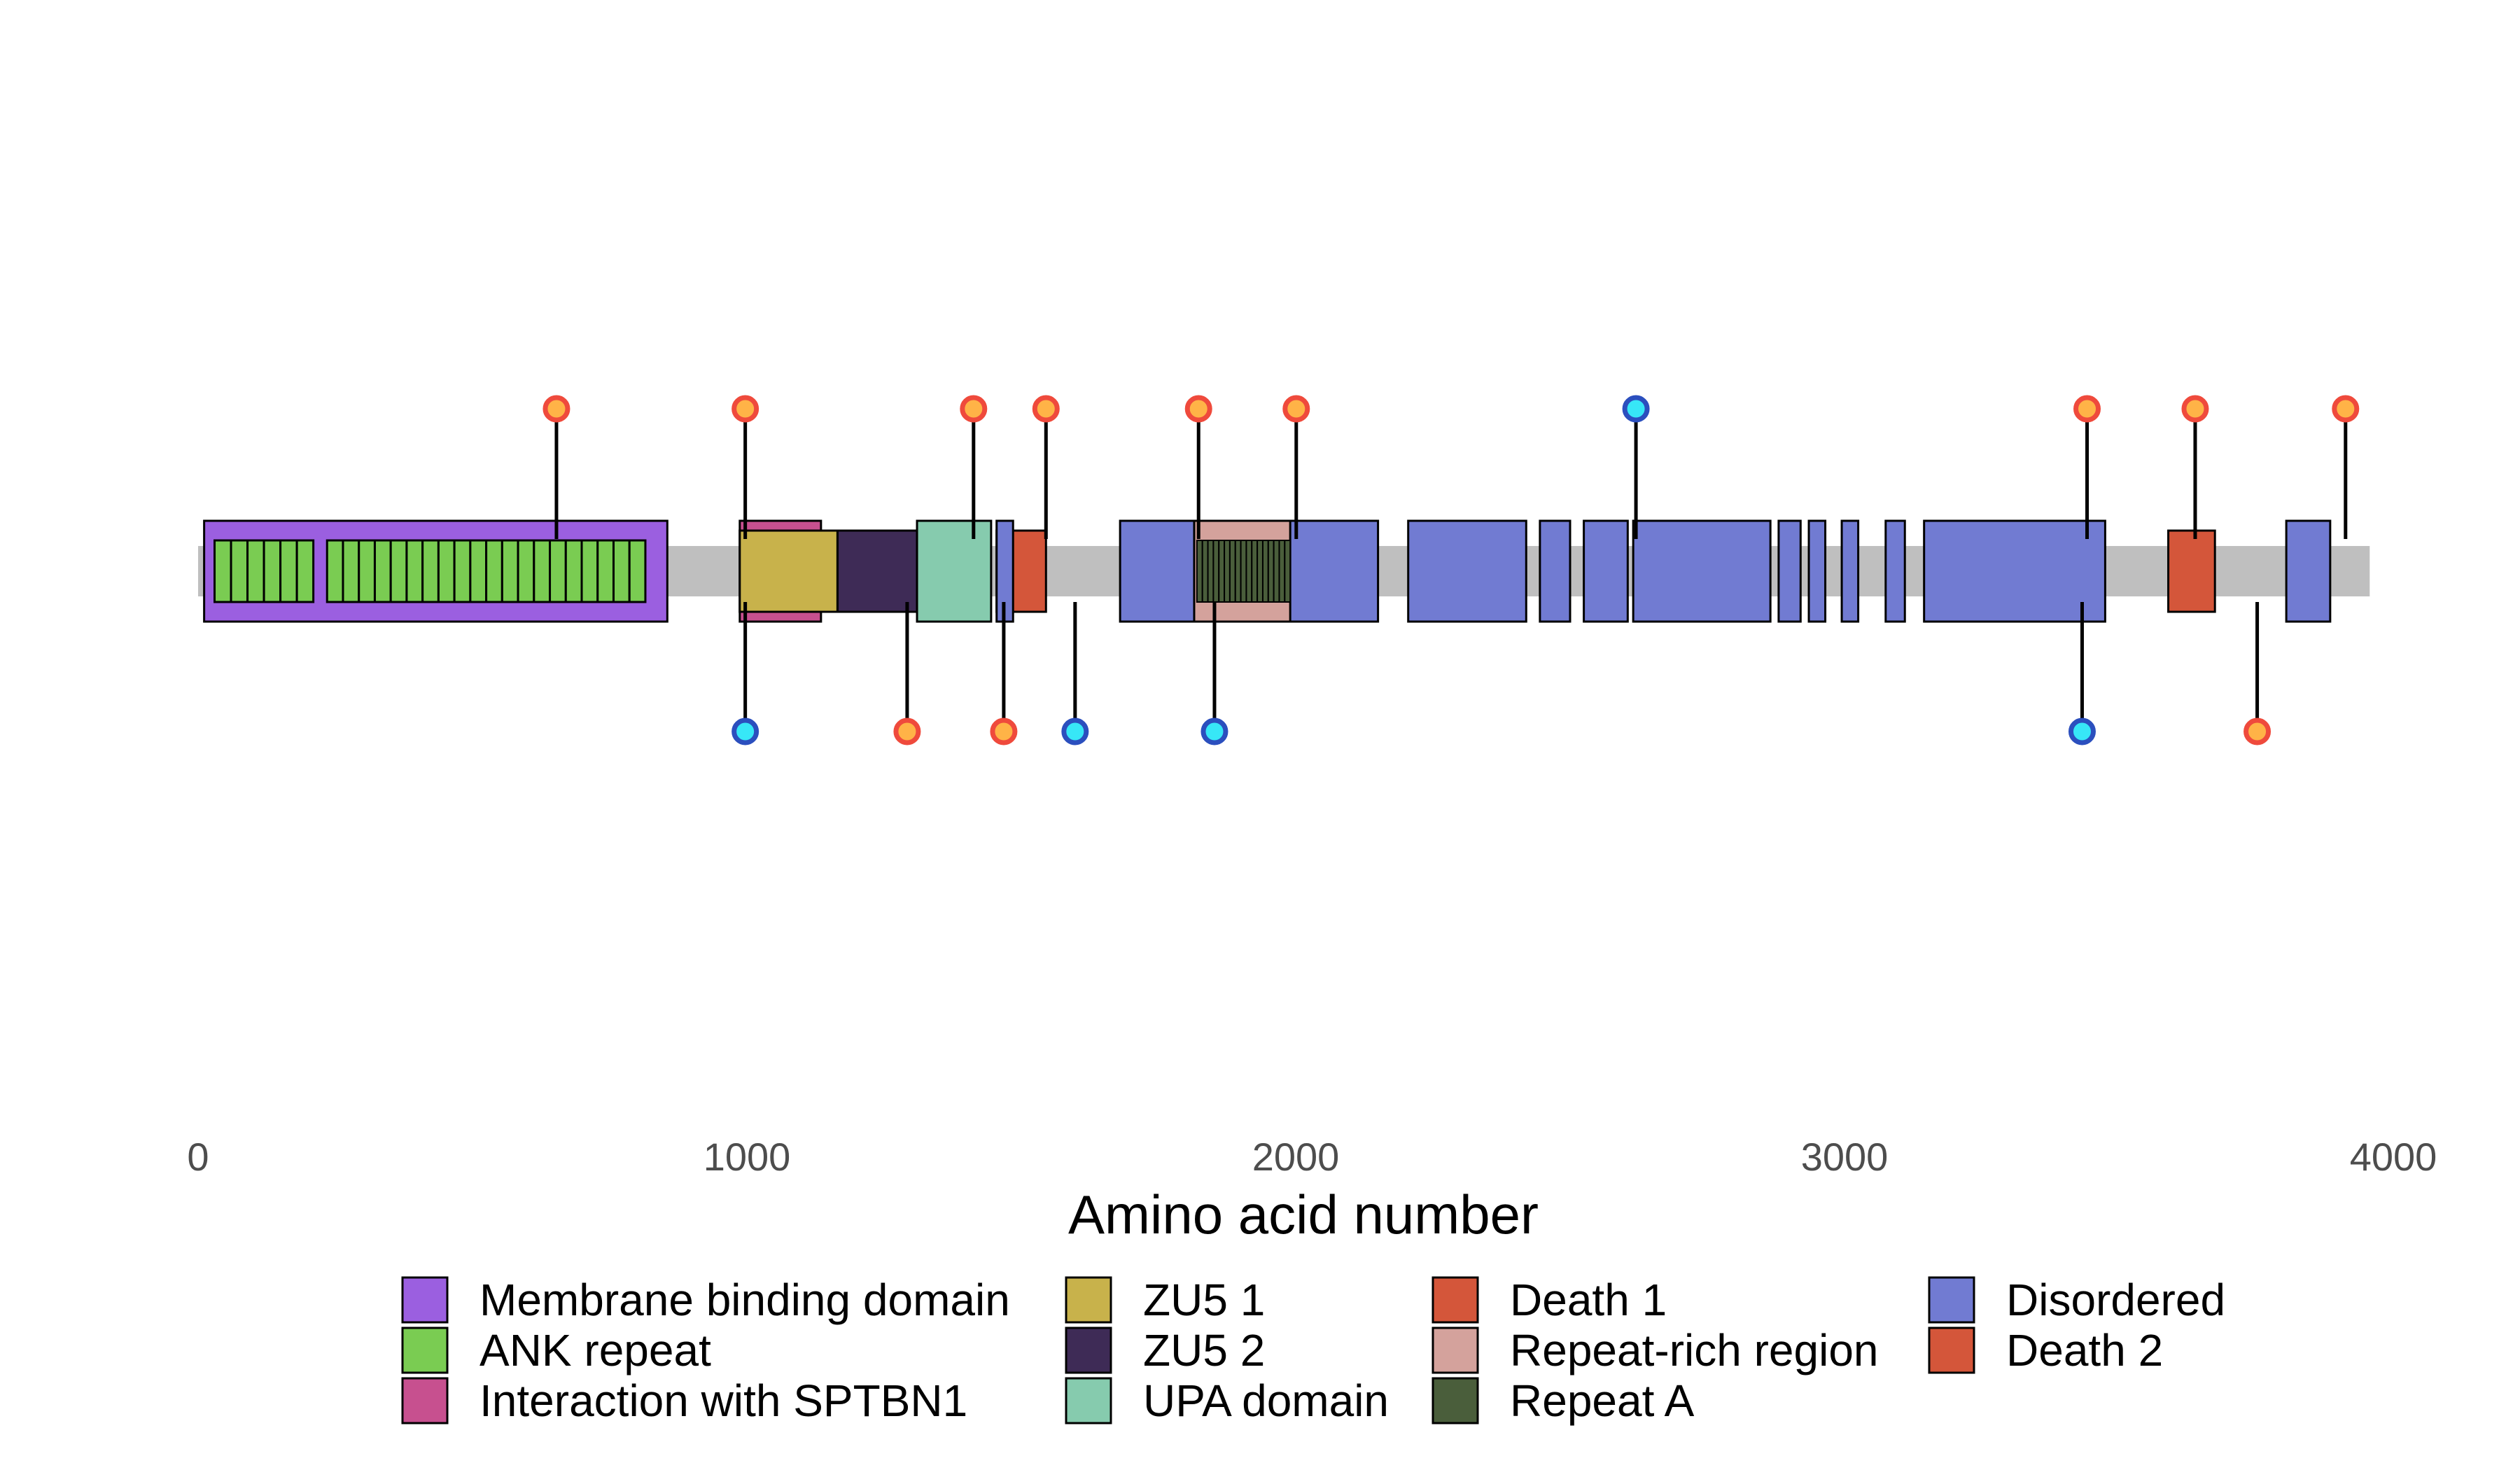  I want to click on legend-key-interaction-with-sptbn1, so click(425, 1400).